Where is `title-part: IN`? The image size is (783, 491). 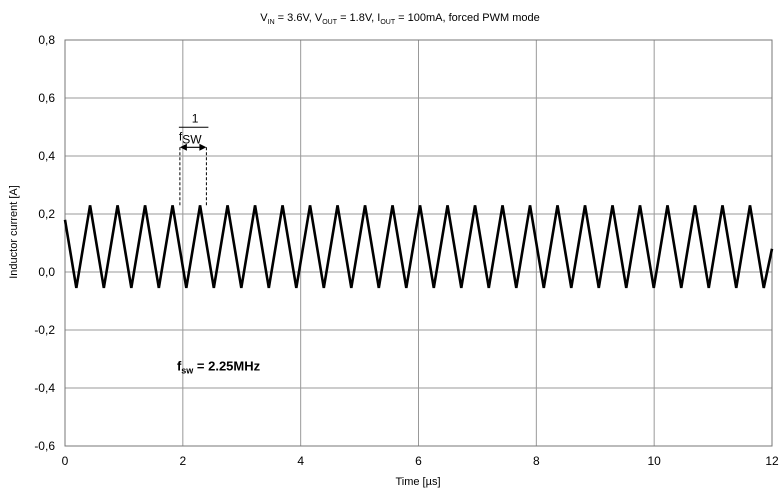 title-part: IN is located at coordinates (271, 22).